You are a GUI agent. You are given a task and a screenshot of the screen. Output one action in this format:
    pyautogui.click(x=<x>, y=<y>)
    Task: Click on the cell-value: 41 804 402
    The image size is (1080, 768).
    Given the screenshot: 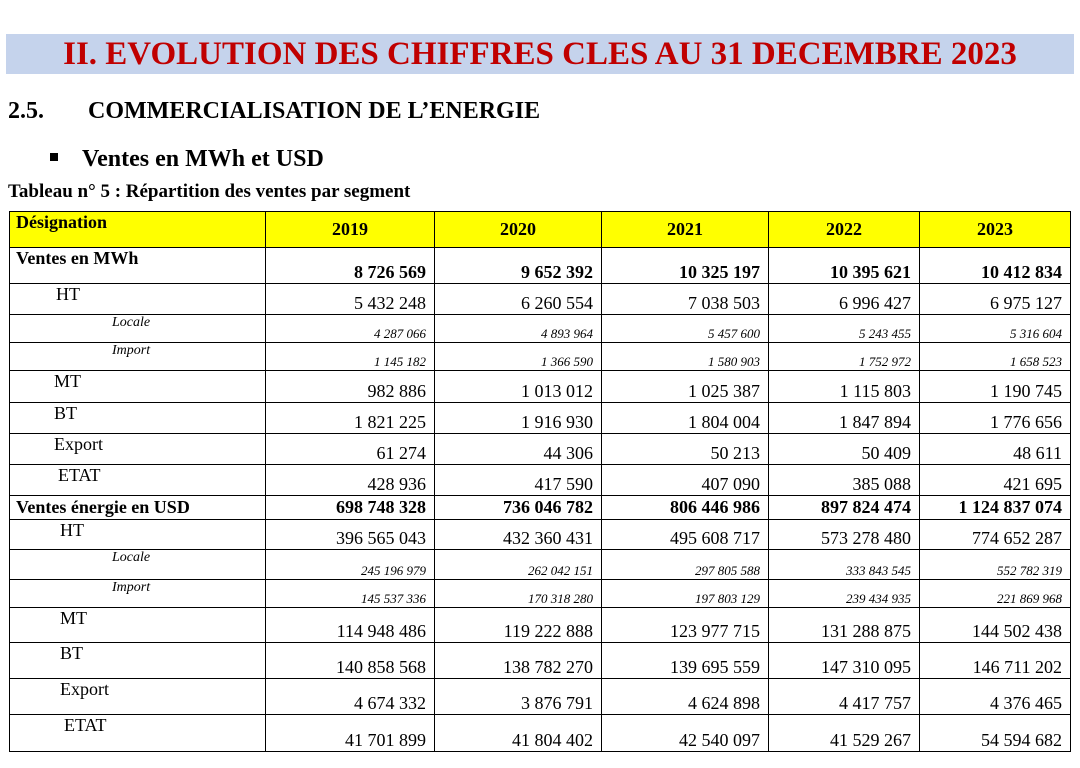 What is the action you would take?
    pyautogui.click(x=518, y=733)
    